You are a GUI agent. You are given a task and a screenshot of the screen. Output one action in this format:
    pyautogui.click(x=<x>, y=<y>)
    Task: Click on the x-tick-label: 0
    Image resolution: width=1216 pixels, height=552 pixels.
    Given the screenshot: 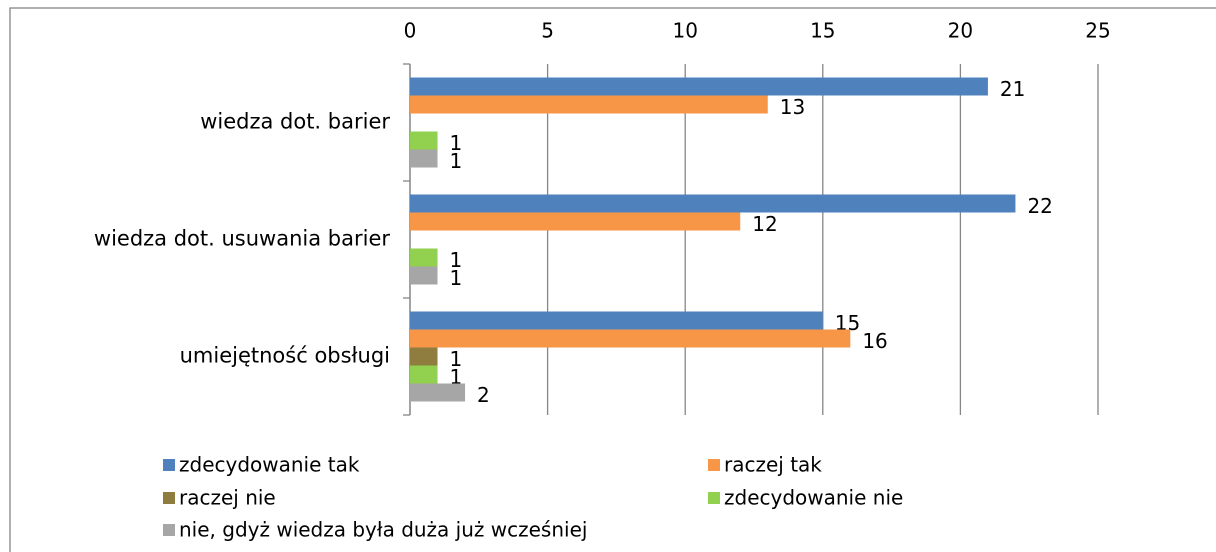 What is the action you would take?
    pyautogui.click(x=410, y=31)
    